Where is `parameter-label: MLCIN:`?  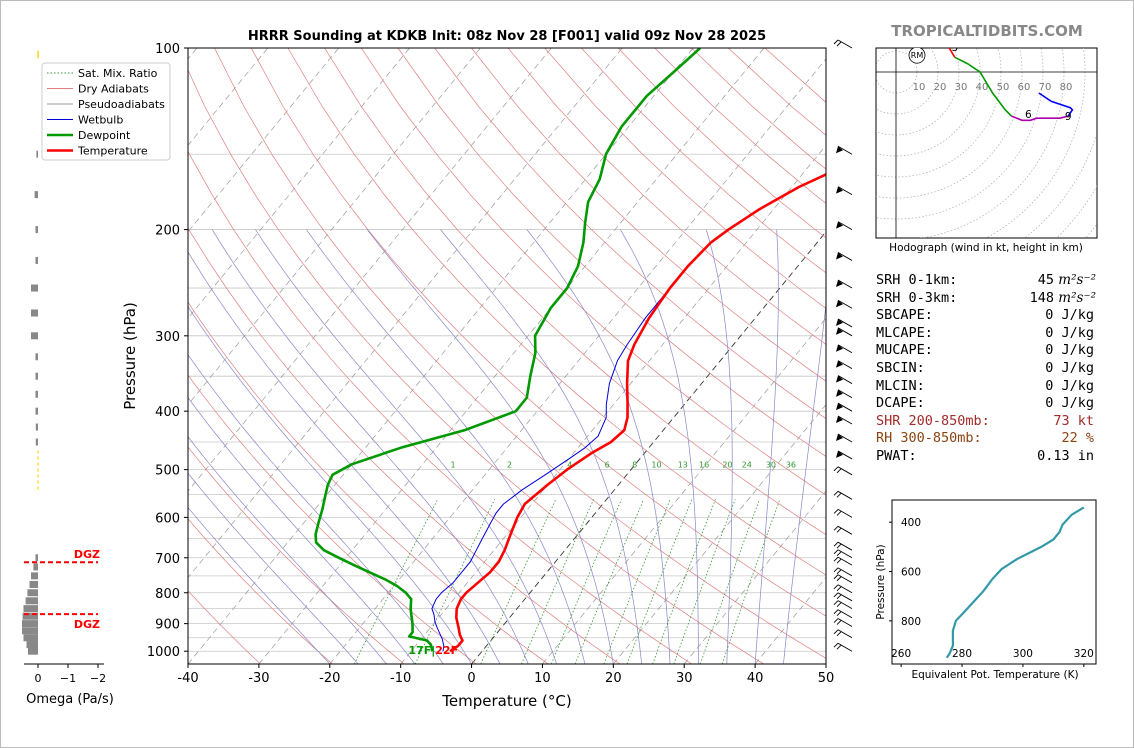
parameter-label: MLCIN: is located at coordinates (900, 385).